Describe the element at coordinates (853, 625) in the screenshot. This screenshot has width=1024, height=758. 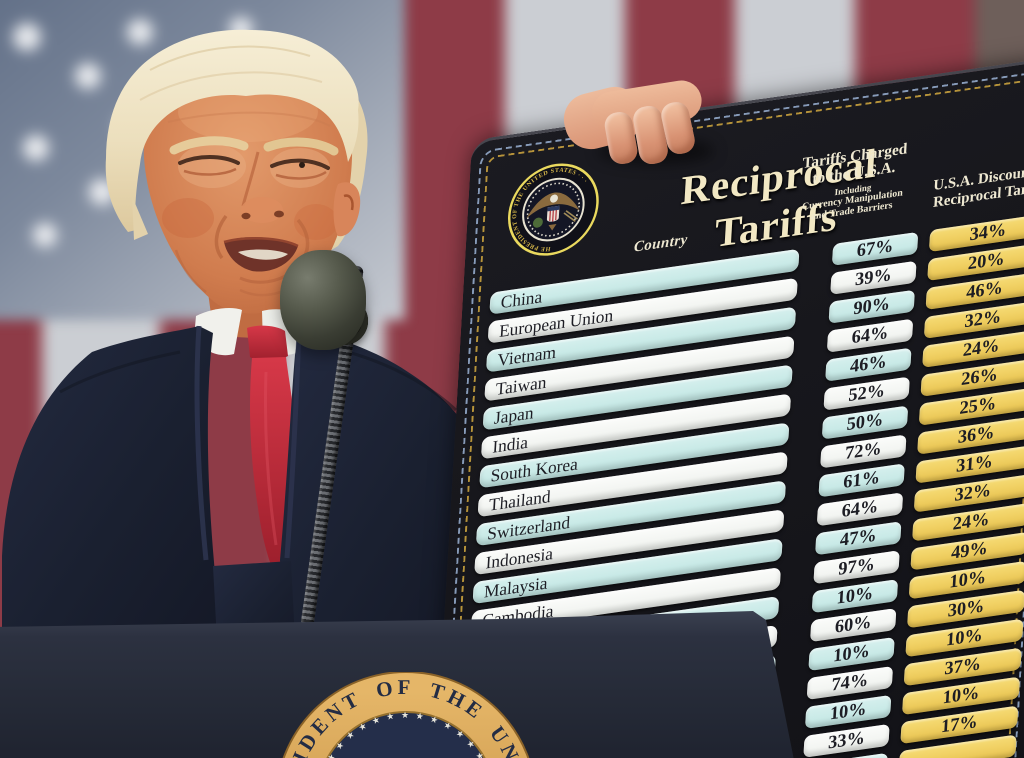
I see `charged-cell: 60%` at that location.